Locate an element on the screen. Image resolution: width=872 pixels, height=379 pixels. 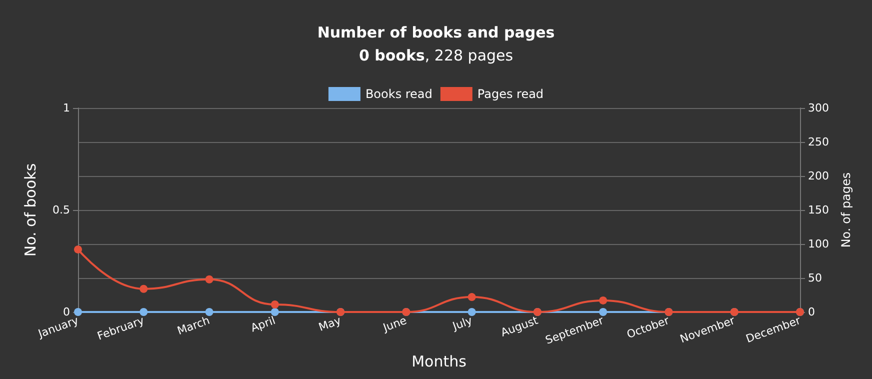
y2-tick-label: 300 is located at coordinates (818, 108).